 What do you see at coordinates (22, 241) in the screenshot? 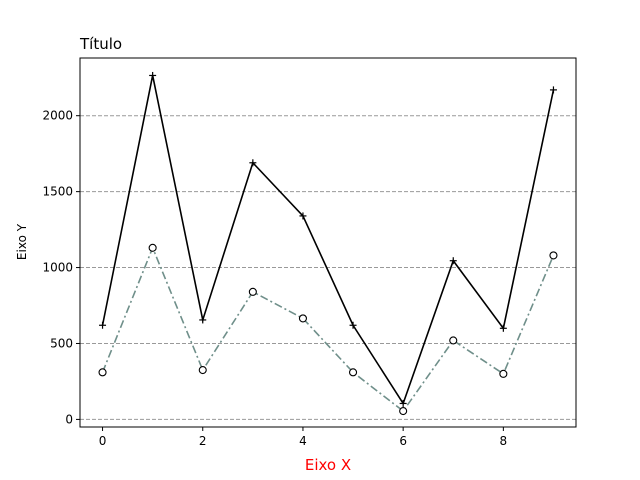
I see `y-axis-label: Eixo Y` at bounding box center [22, 241].